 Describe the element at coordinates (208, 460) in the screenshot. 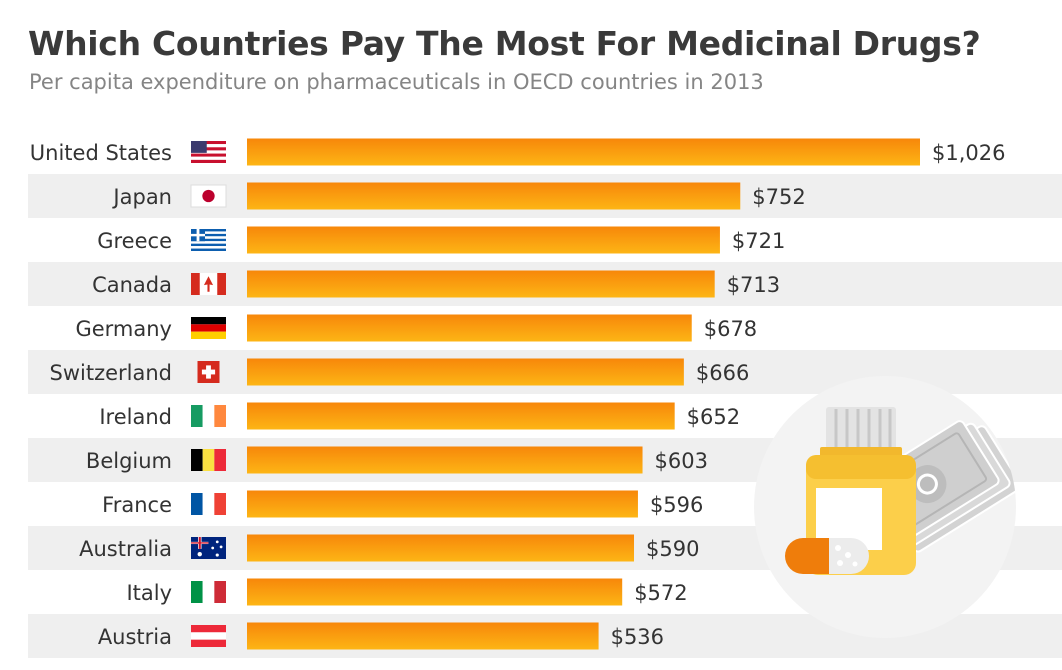

I see `belgium-flag-icon` at that location.